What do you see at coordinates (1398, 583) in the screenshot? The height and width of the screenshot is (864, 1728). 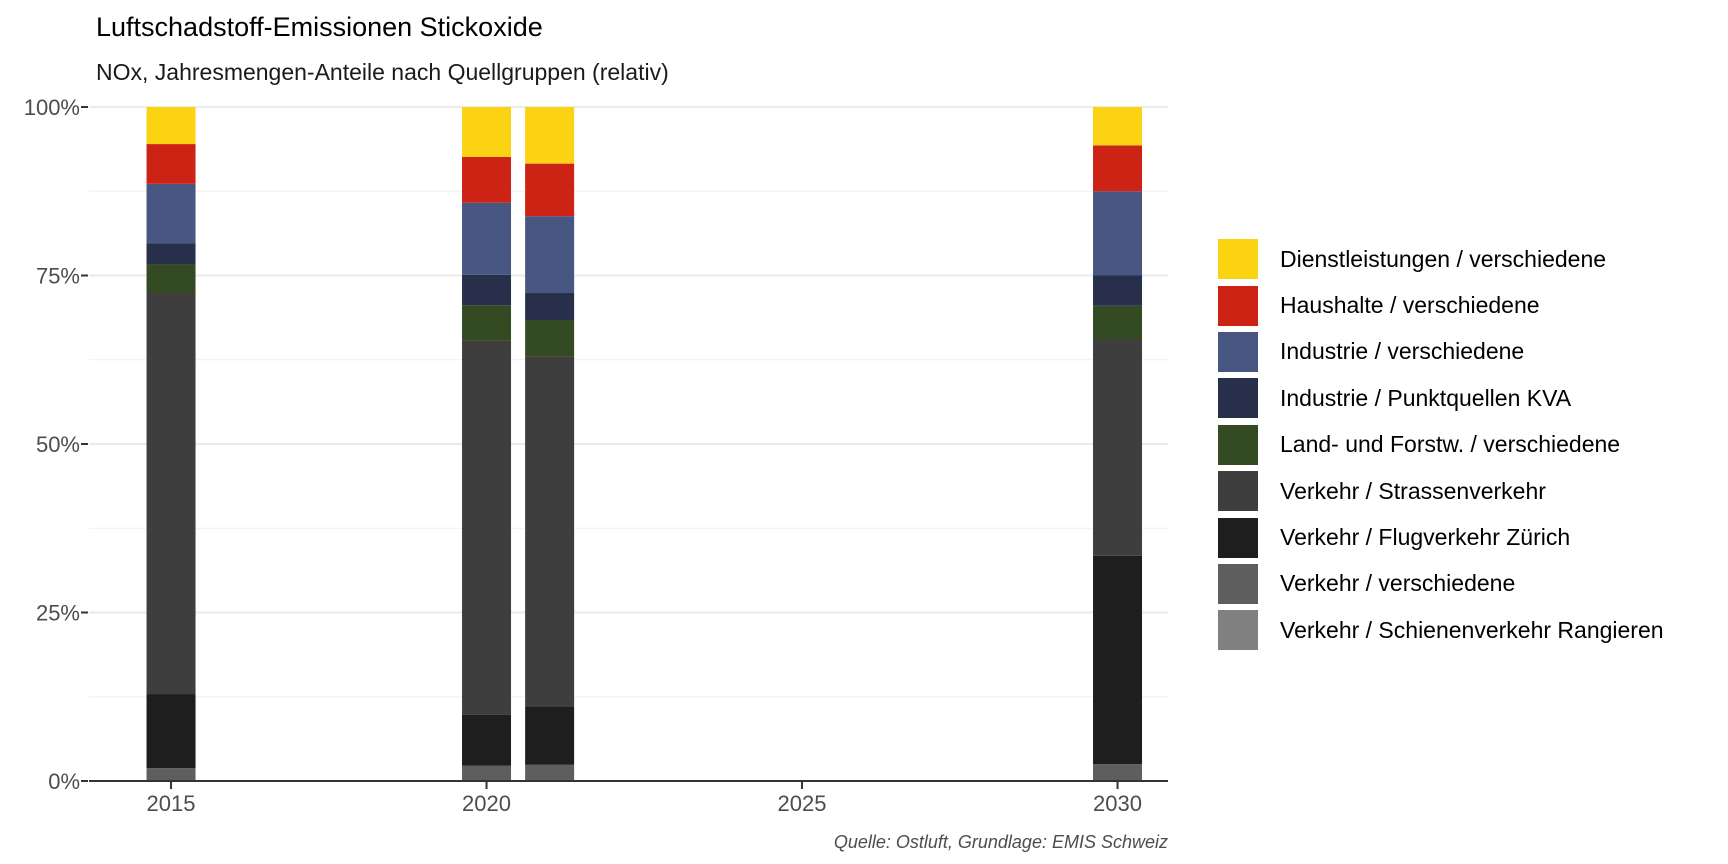 I see `legend-label: Verkehr / verschiedene` at bounding box center [1398, 583].